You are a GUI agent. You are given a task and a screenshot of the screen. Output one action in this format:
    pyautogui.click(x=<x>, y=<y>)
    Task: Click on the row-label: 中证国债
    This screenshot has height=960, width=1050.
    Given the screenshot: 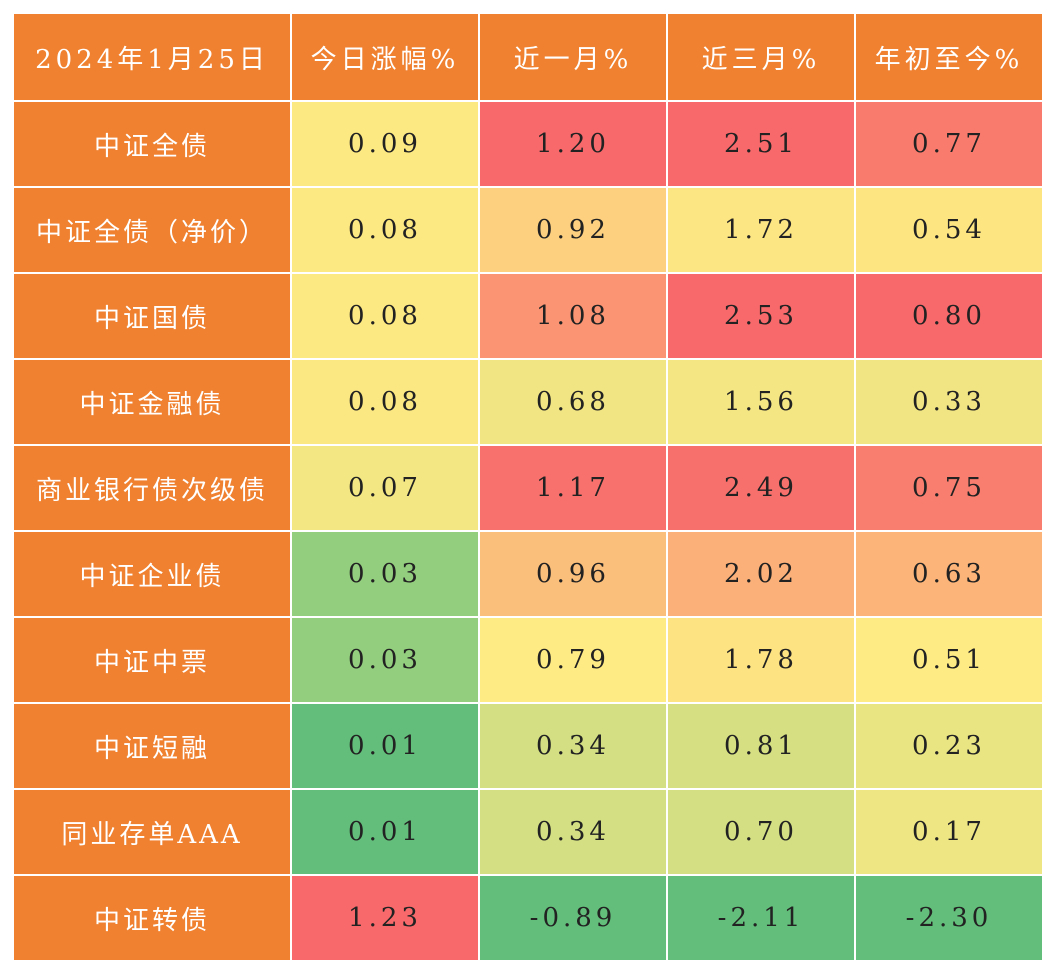 What is the action you would take?
    pyautogui.click(x=152, y=316)
    